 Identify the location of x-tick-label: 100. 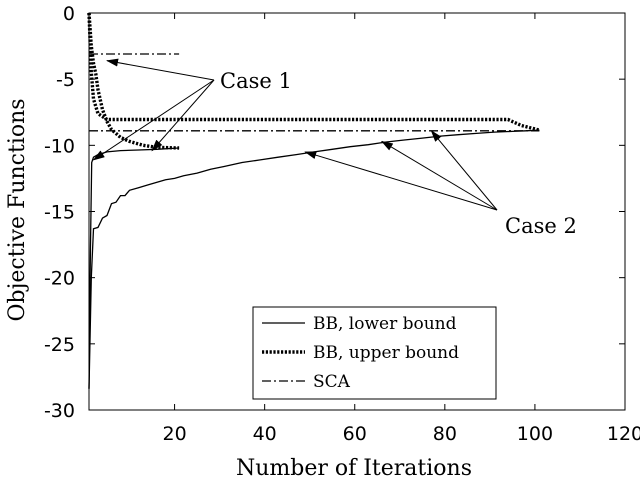
(535, 434).